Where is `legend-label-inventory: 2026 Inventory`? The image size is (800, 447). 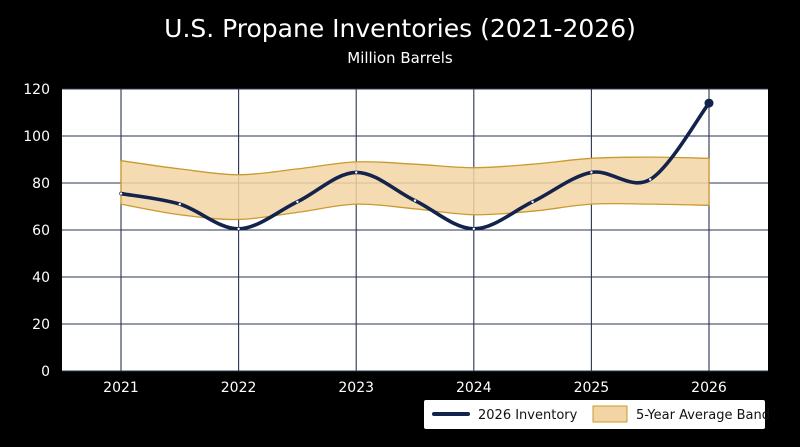
legend-label-inventory: 2026 Inventory is located at coordinates (528, 415).